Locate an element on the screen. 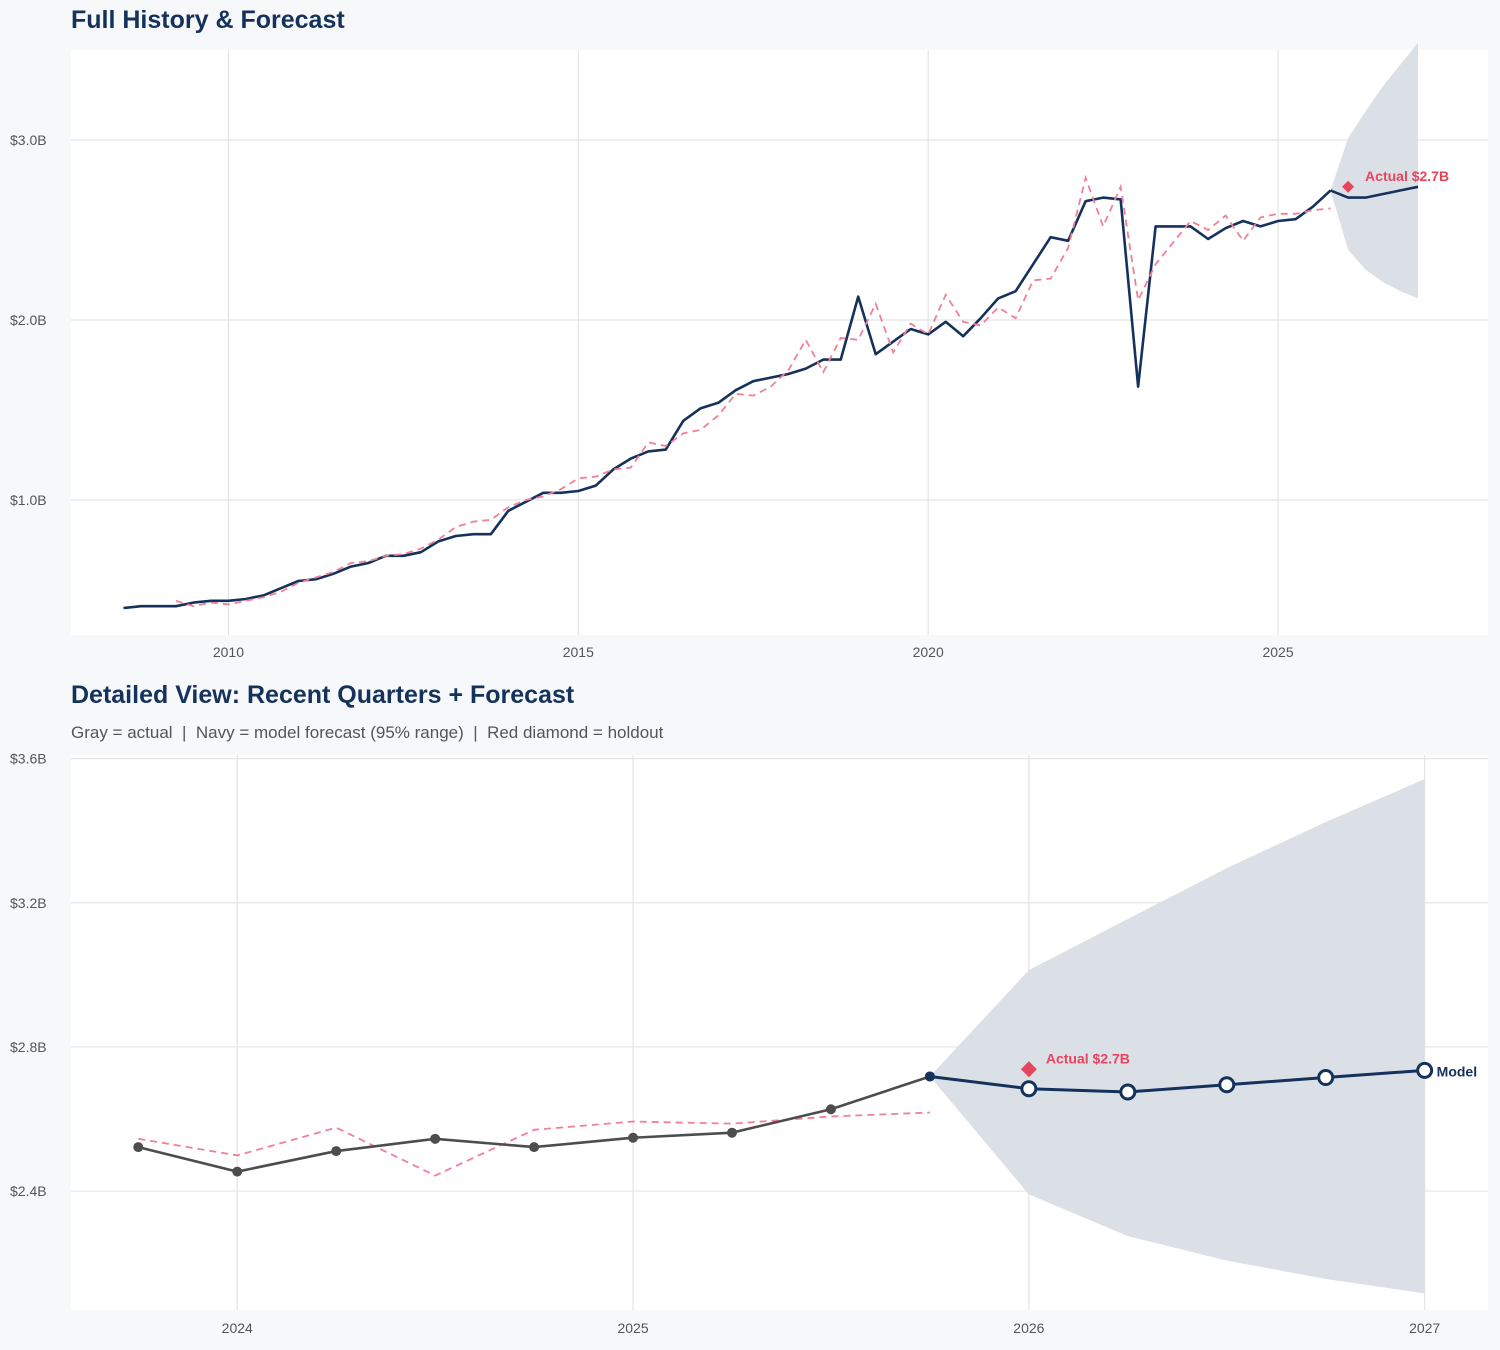  y-tick-label: $3.2B is located at coordinates (28, 903).